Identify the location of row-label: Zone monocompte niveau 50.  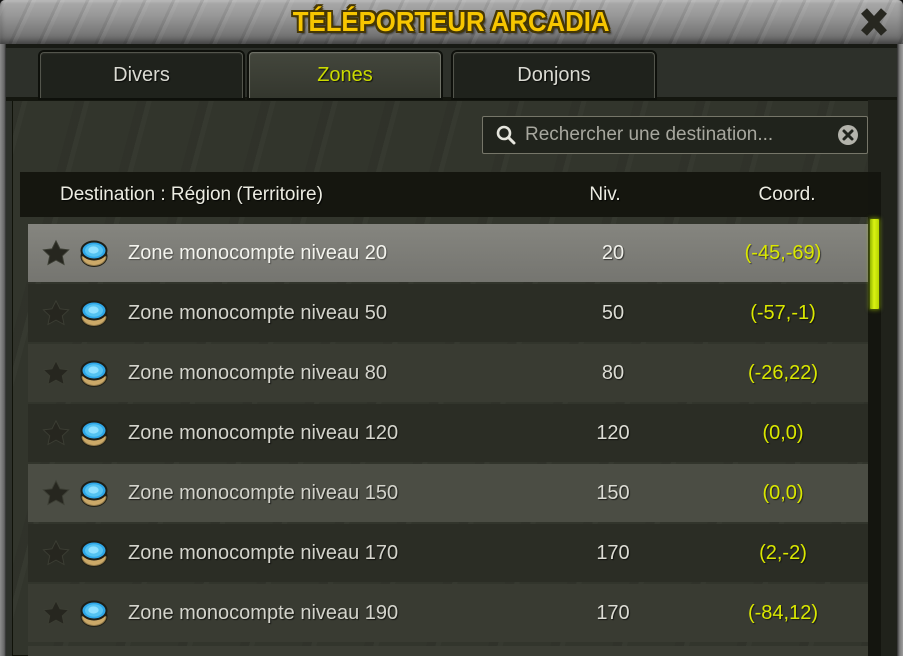
(258, 312).